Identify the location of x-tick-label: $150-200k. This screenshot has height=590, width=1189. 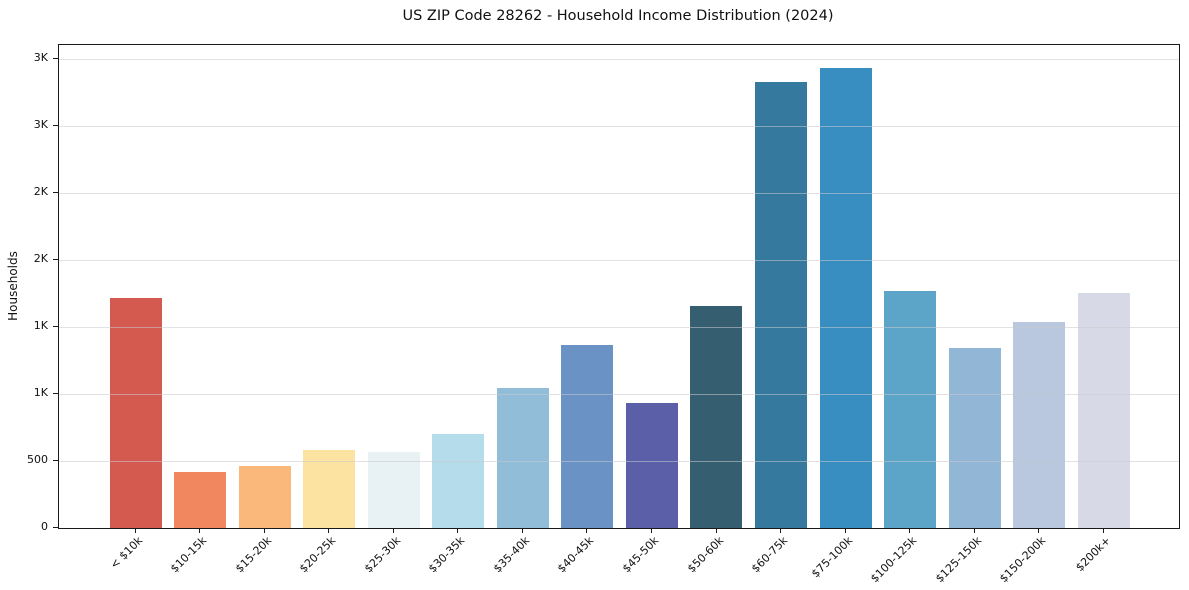
(1023, 560).